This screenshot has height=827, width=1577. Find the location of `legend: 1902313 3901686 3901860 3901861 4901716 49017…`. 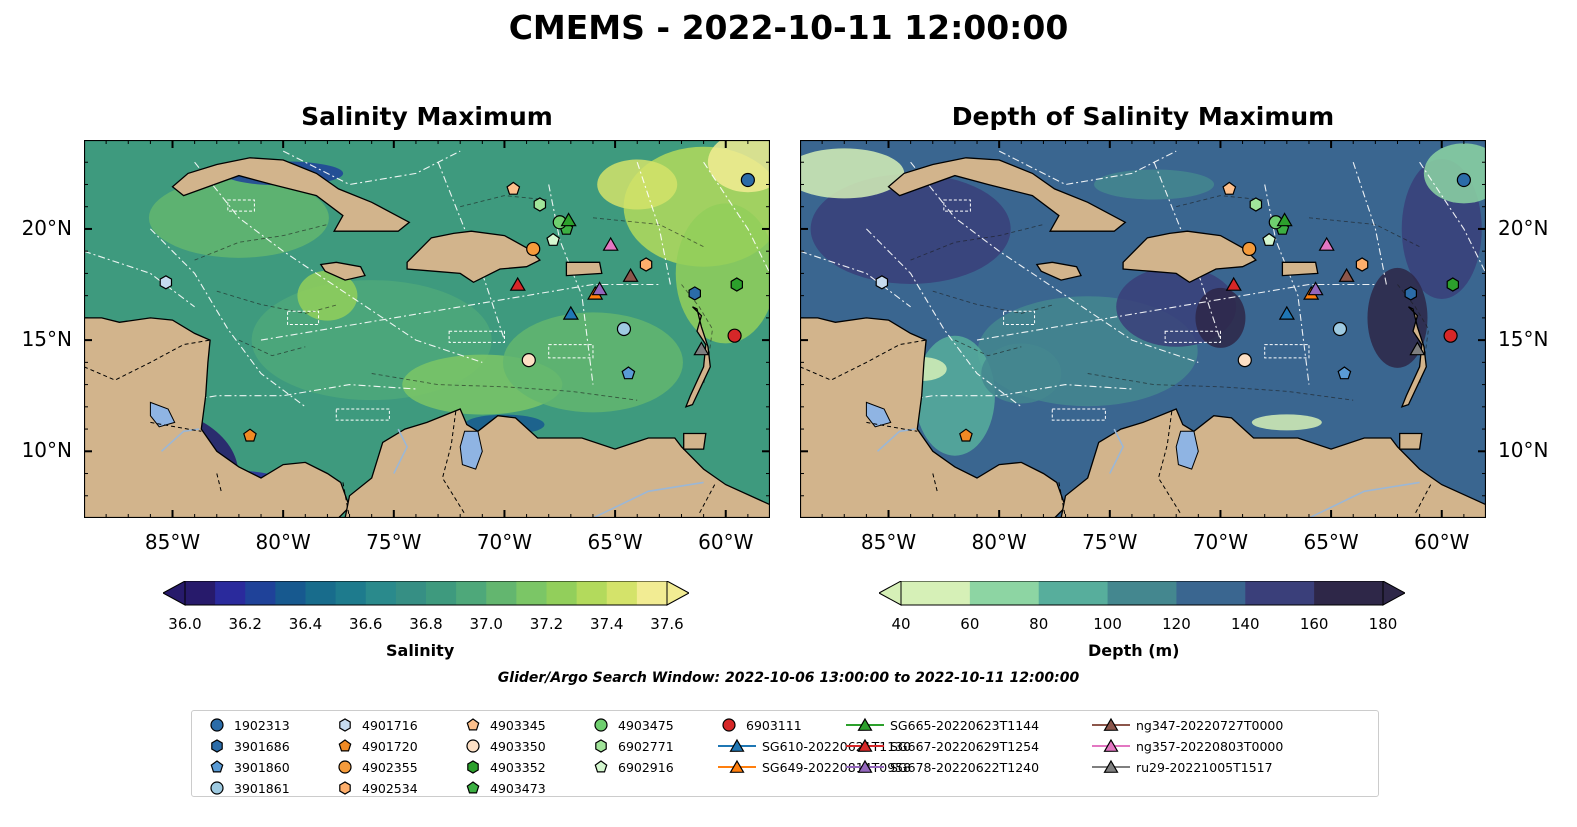

legend: 1902313 3901686 3901860 3901861 4901716 49017… is located at coordinates (785, 753).